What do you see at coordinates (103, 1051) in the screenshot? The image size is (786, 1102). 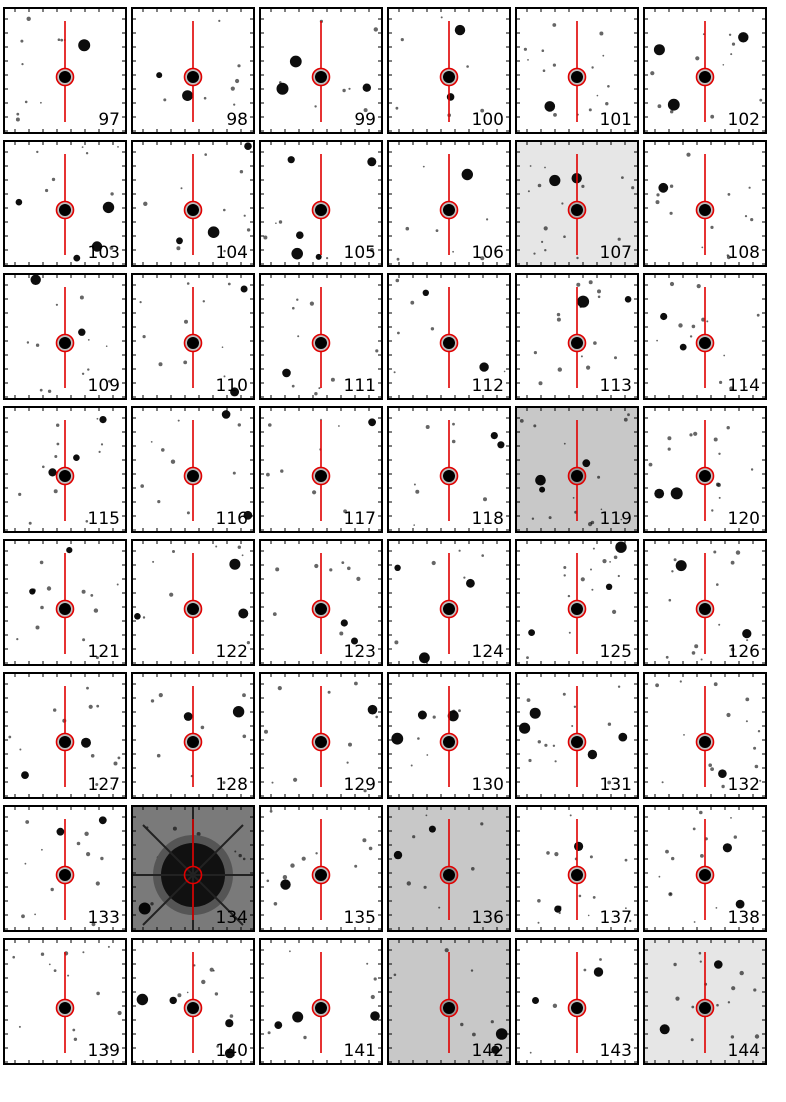 I see `panel-number: 139` at bounding box center [103, 1051].